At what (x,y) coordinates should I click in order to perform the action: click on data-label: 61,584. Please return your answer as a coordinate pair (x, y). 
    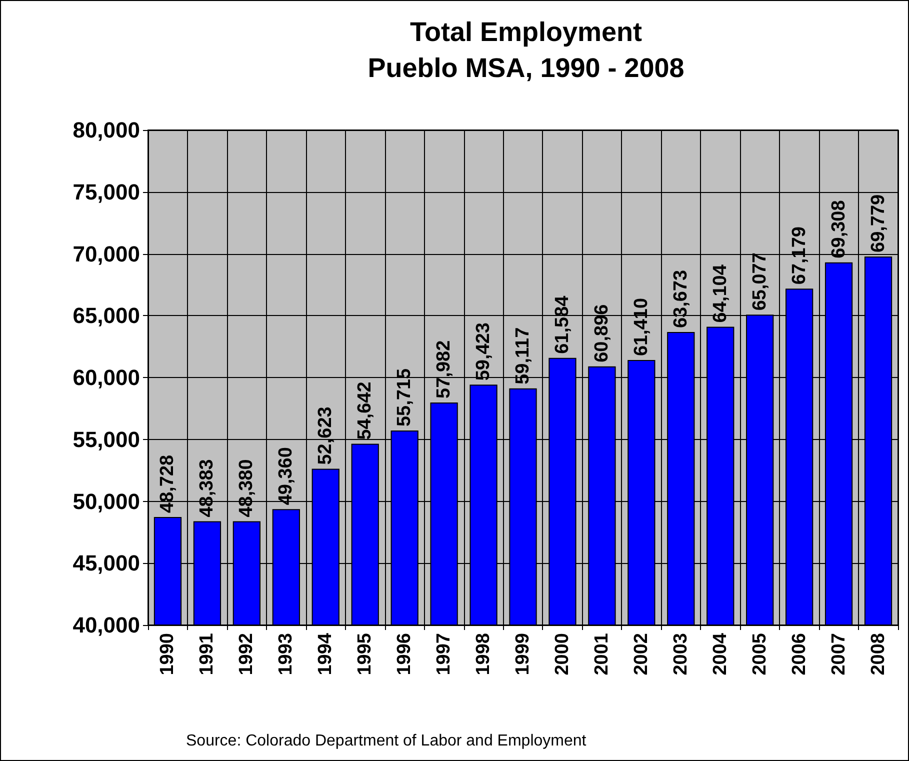
    Looking at the image, I should click on (562, 324).